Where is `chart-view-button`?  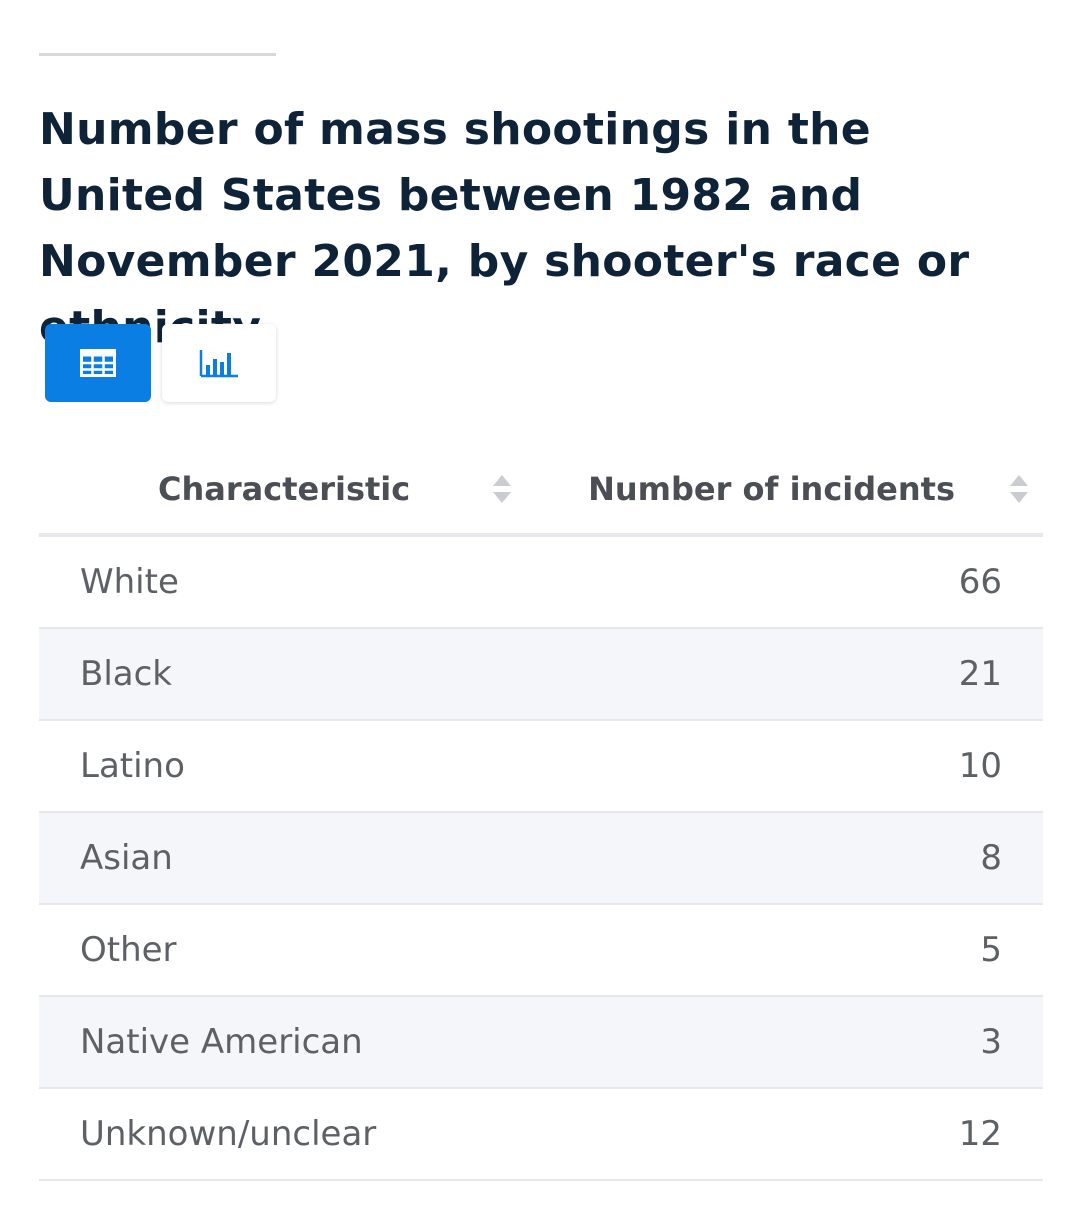
chart-view-button is located at coordinates (219, 363).